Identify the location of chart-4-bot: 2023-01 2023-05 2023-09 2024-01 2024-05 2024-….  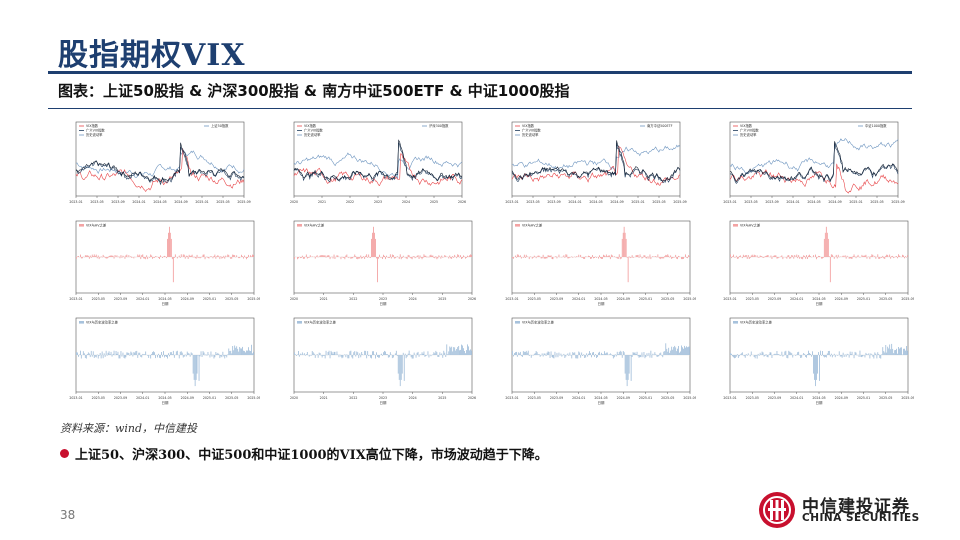
(814, 360).